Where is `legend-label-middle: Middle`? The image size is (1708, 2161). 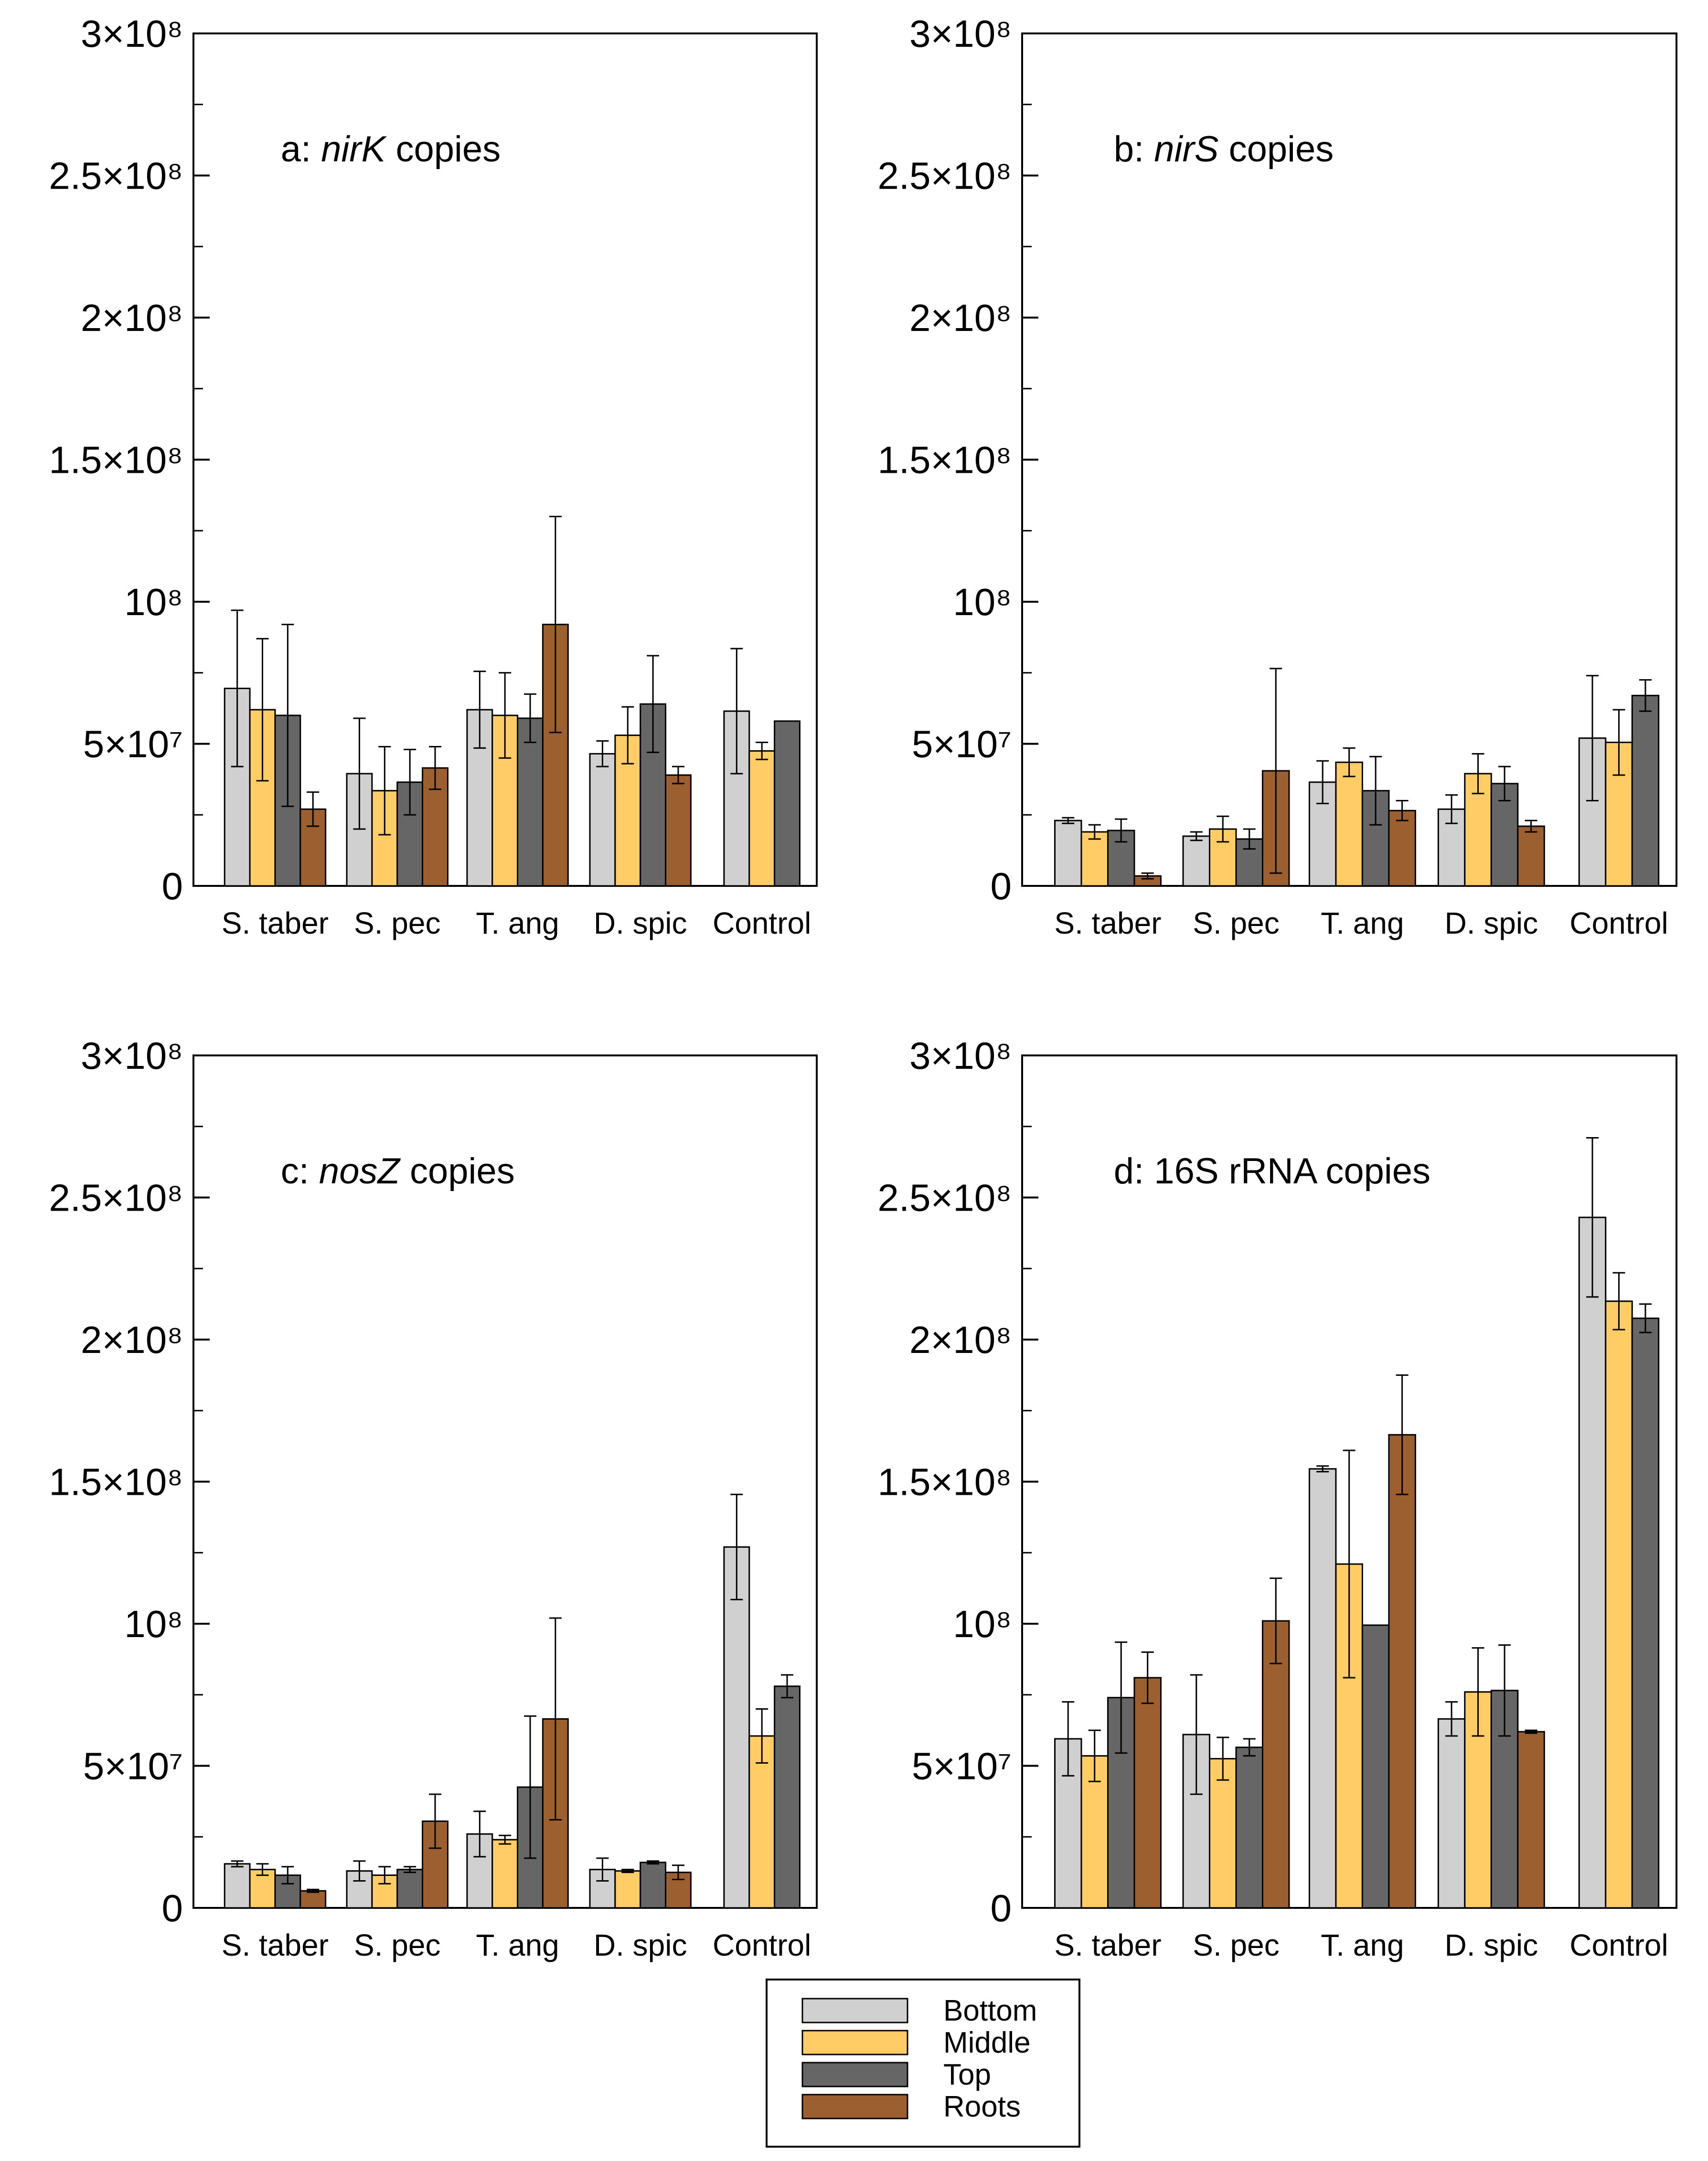
legend-label-middle: Middle is located at coordinates (987, 2042).